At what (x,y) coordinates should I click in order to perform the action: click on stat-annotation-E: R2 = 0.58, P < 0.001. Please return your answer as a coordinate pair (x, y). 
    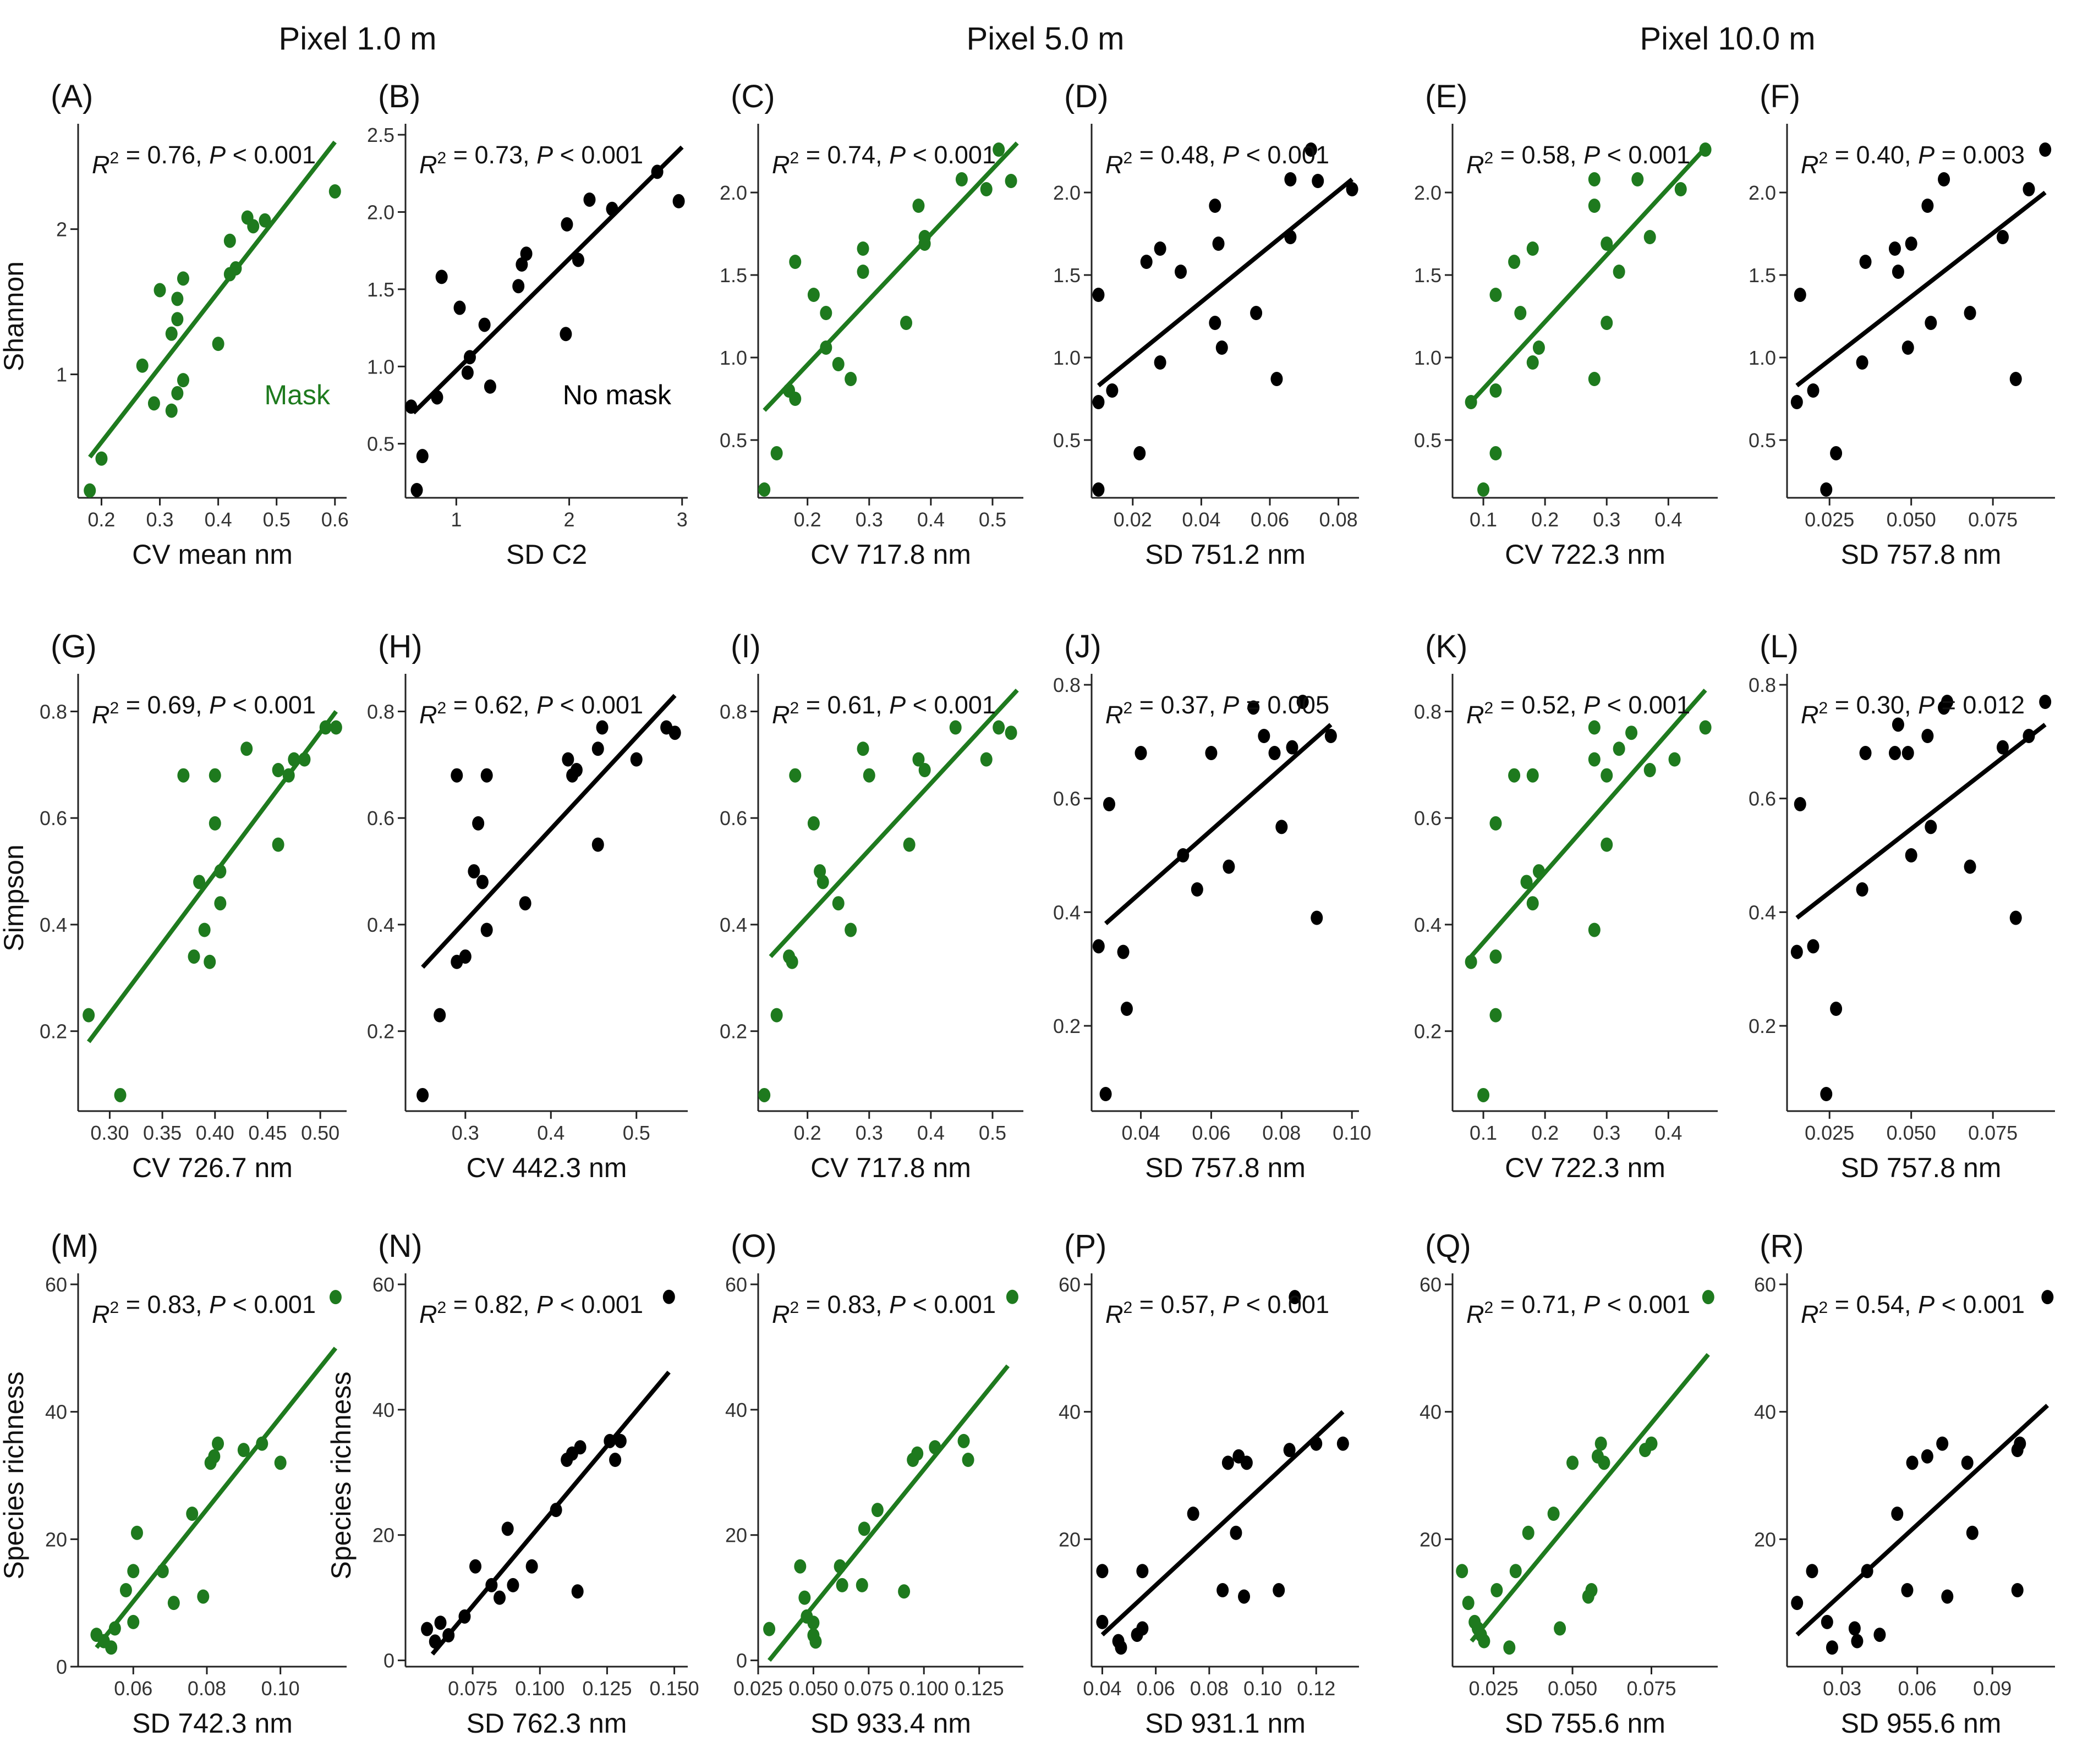
    Looking at the image, I should click on (1578, 160).